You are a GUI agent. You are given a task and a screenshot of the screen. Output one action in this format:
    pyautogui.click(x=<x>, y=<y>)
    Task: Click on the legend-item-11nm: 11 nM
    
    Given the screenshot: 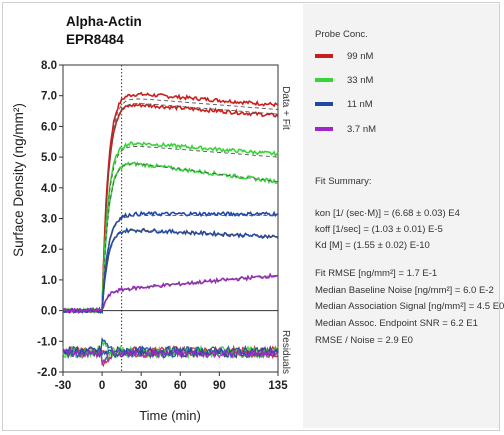 What is the action you would take?
    pyautogui.click(x=344, y=104)
    